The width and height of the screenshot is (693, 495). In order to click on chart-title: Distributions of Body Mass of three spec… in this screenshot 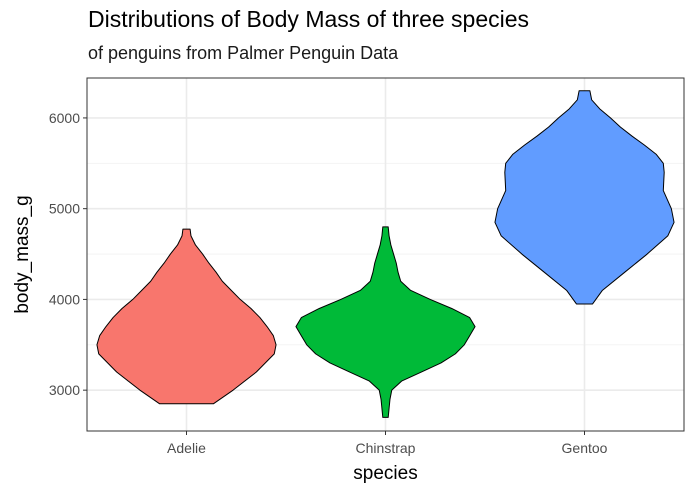, I will do `click(309, 19)`.